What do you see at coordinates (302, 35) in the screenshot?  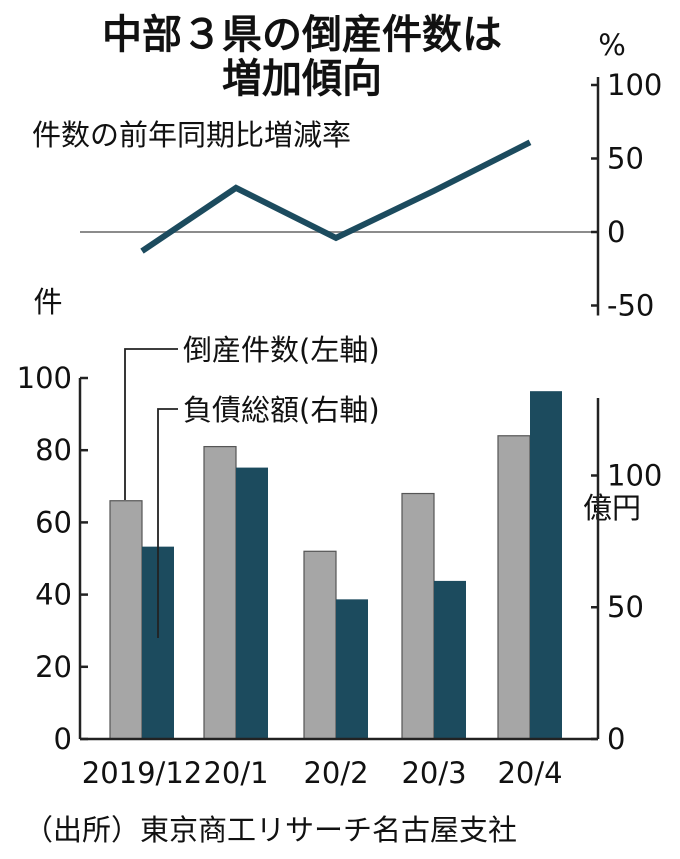 I see `chart-title-line1: 中部３県の倒産件数は` at bounding box center [302, 35].